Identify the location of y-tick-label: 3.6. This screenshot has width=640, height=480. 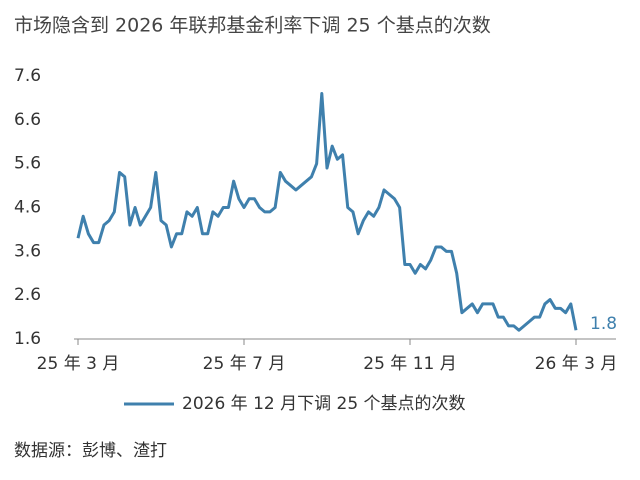
(27, 251).